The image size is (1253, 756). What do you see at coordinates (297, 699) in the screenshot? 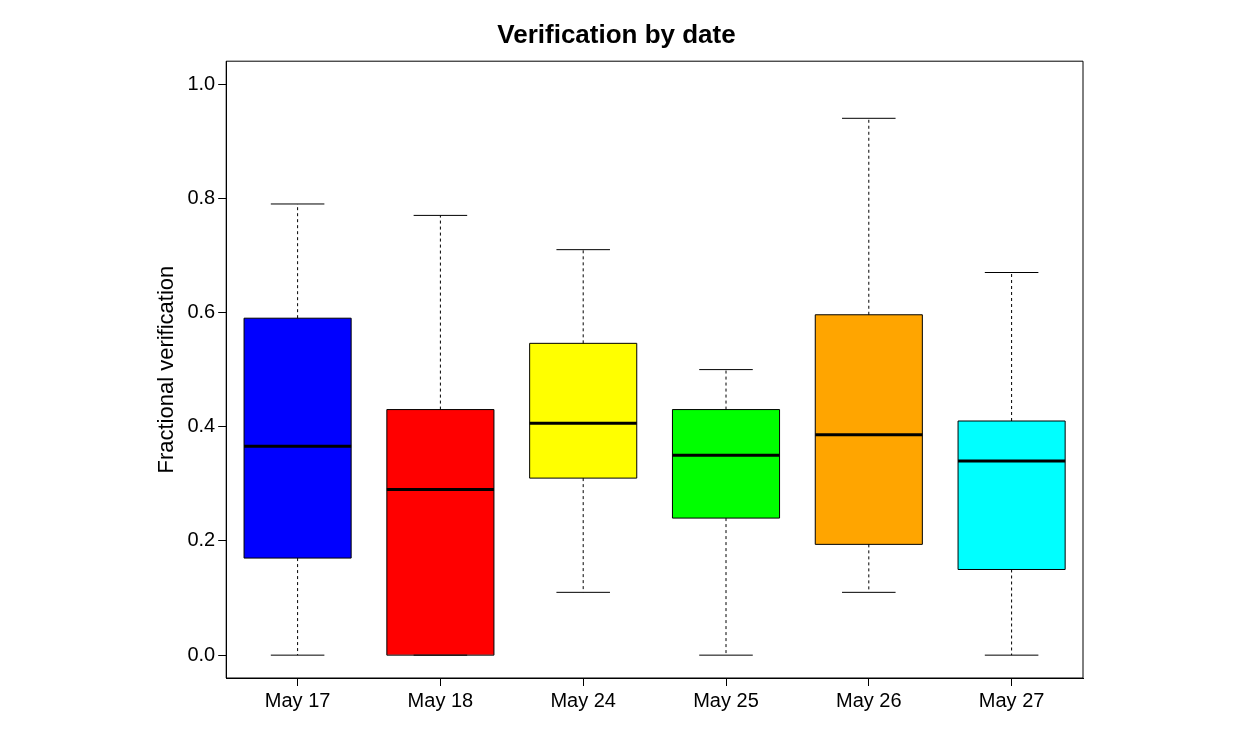
I see `x-tick-label: May 17` at bounding box center [297, 699].